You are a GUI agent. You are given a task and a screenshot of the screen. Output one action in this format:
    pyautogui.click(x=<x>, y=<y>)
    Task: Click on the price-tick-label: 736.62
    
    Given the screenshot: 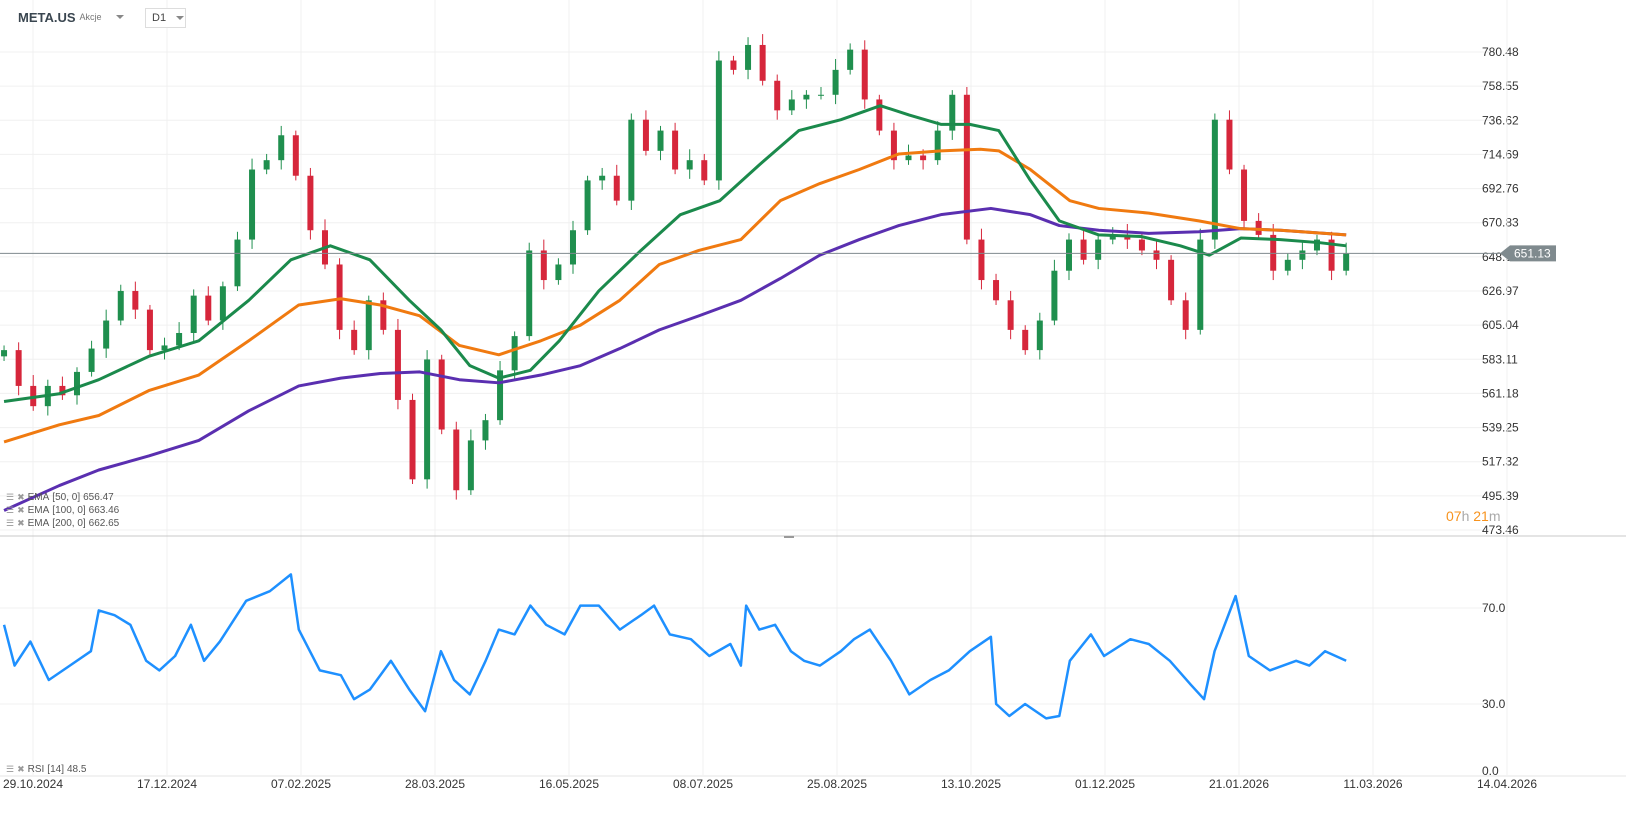 What is the action you would take?
    pyautogui.click(x=1500, y=120)
    